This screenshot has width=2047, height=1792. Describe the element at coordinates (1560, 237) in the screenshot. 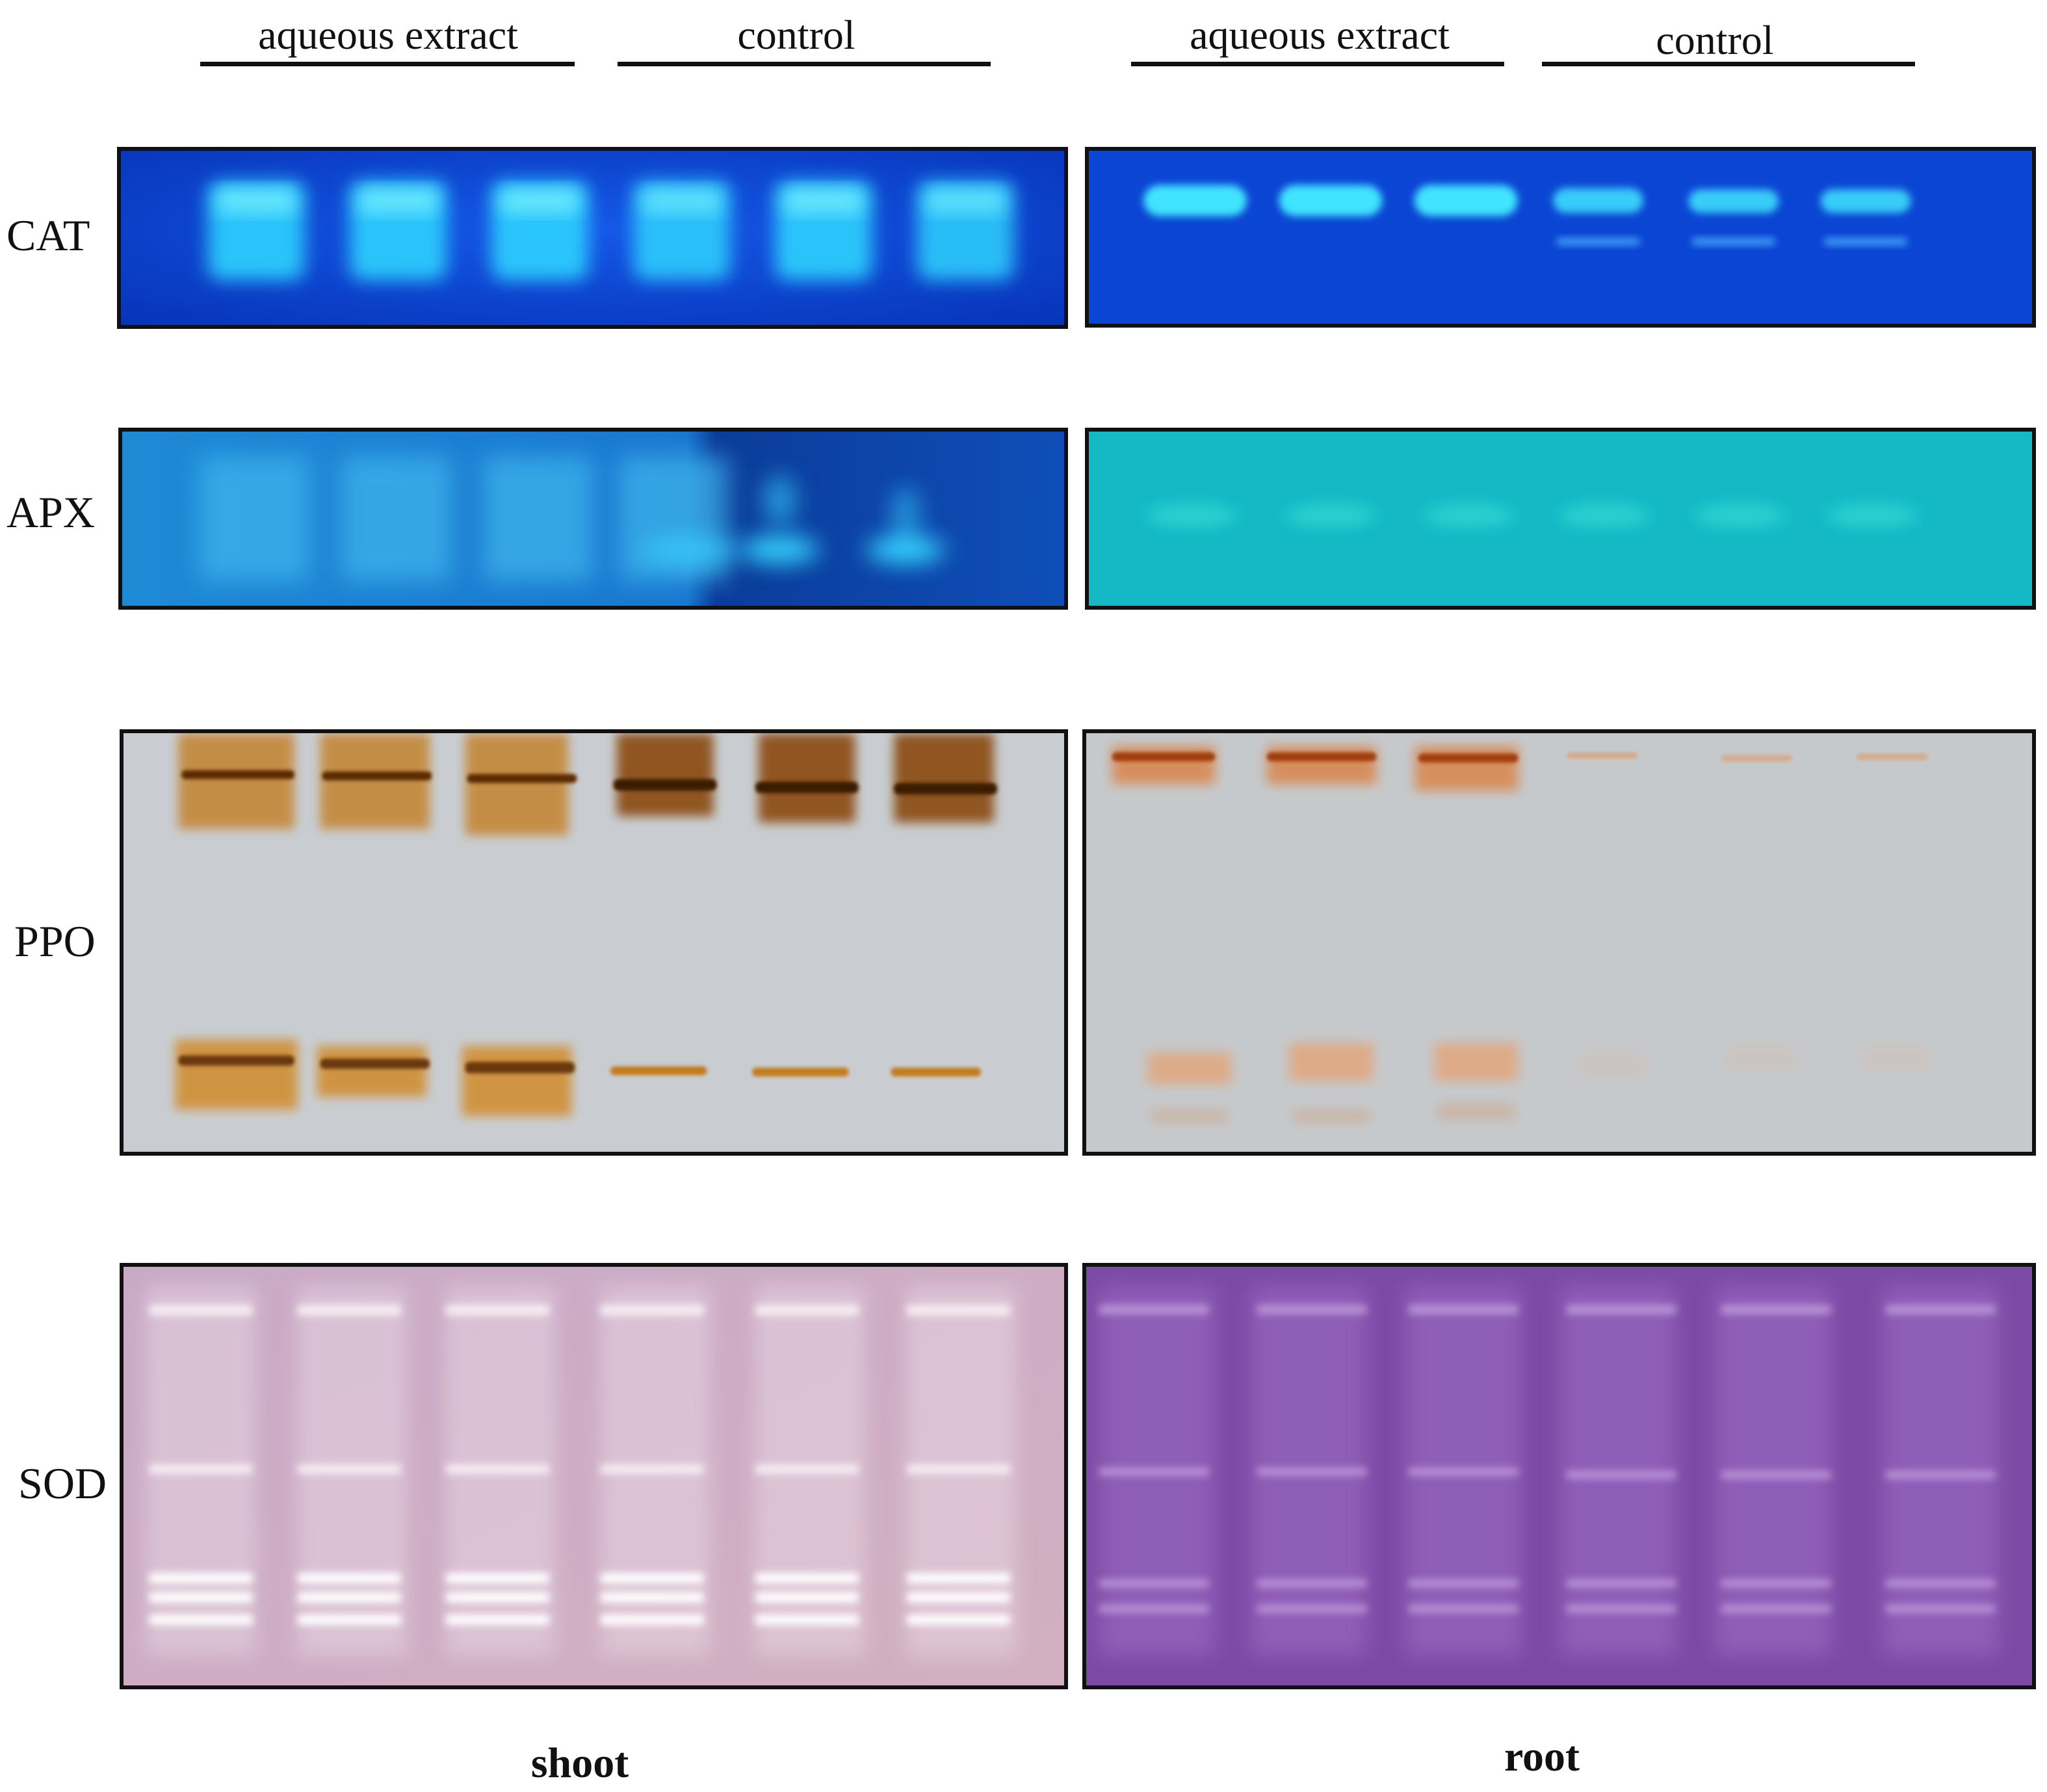

I see `gel-cat-root` at that location.